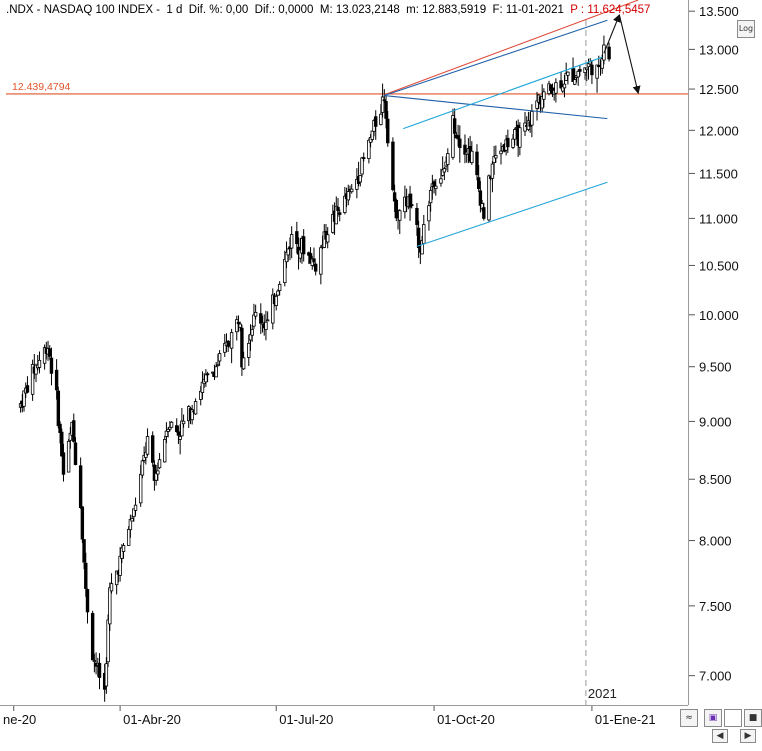  Describe the element at coordinates (713, 718) in the screenshot. I see `floppy-icon: ▣` at that location.